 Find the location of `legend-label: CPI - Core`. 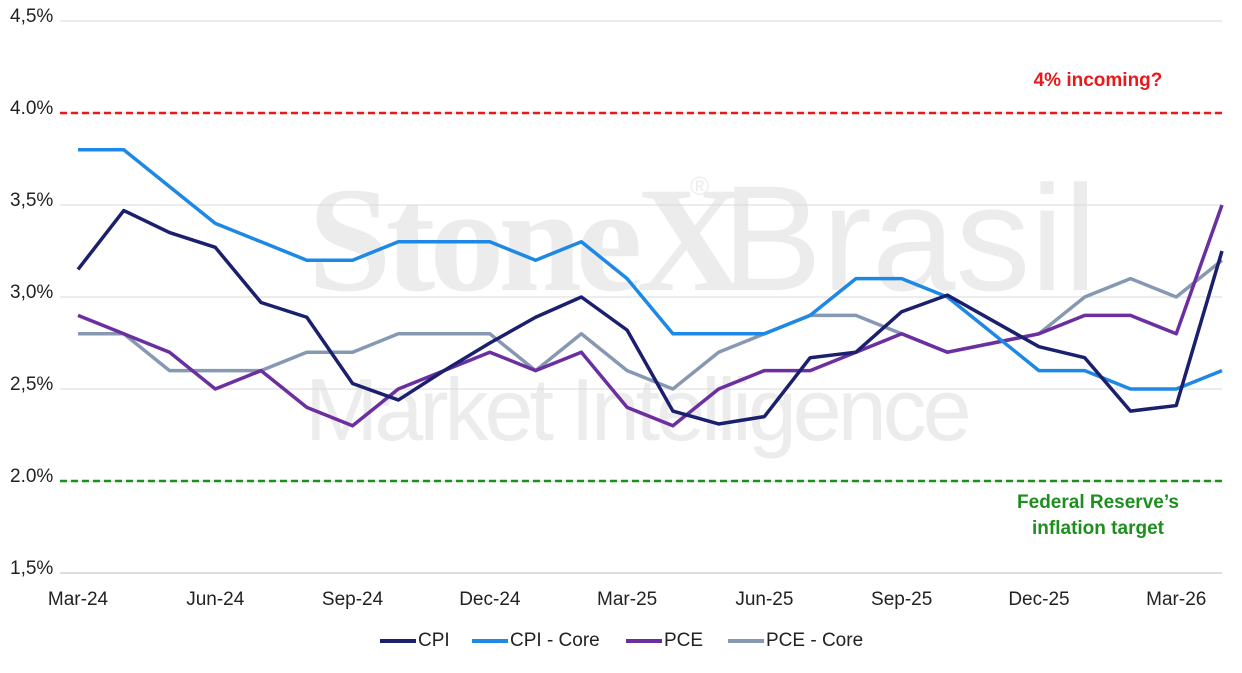

legend-label: CPI - Core is located at coordinates (555, 640).